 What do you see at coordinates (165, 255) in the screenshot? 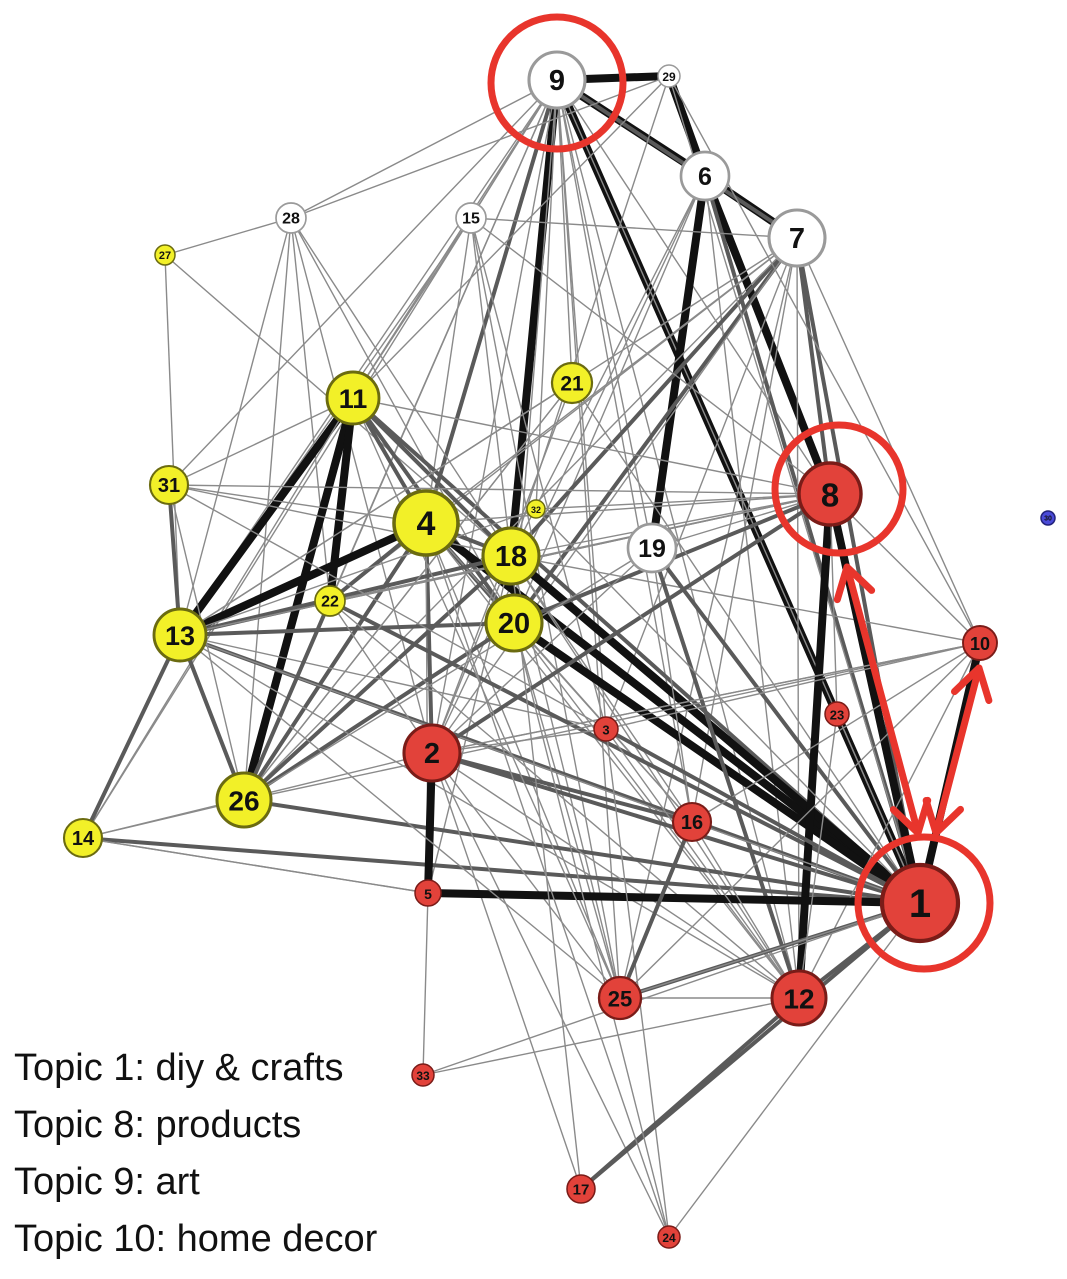
I see `node-27: 27` at bounding box center [165, 255].